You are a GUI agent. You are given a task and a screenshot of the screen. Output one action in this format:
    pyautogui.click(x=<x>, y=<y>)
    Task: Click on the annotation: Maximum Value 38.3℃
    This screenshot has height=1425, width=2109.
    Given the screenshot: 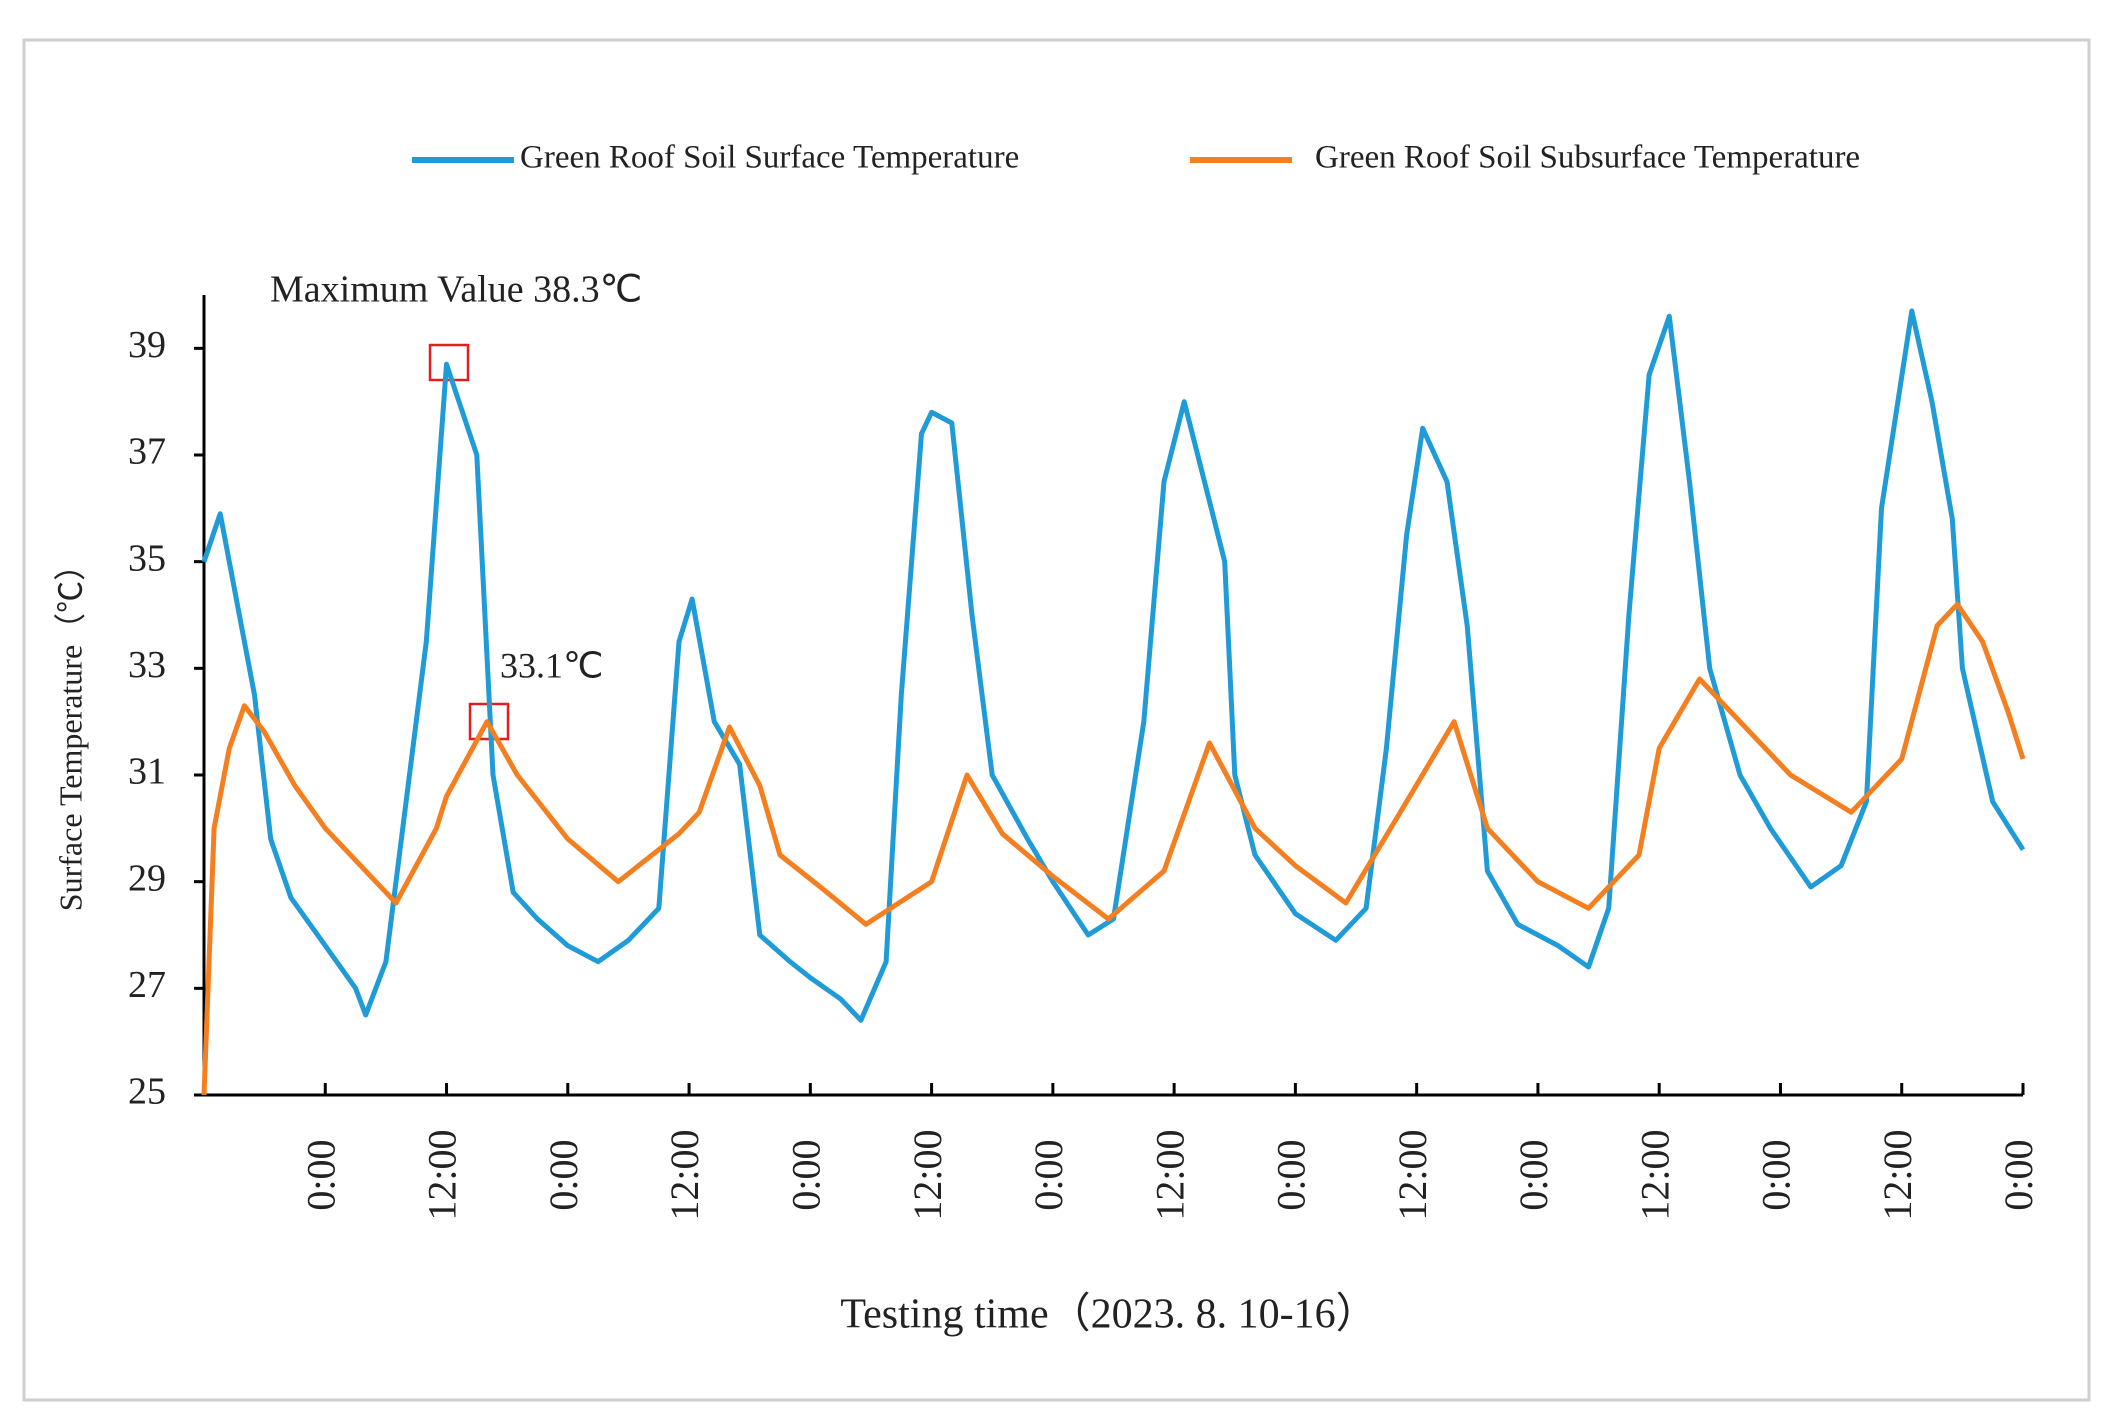 What is the action you would take?
    pyautogui.click(x=456, y=290)
    